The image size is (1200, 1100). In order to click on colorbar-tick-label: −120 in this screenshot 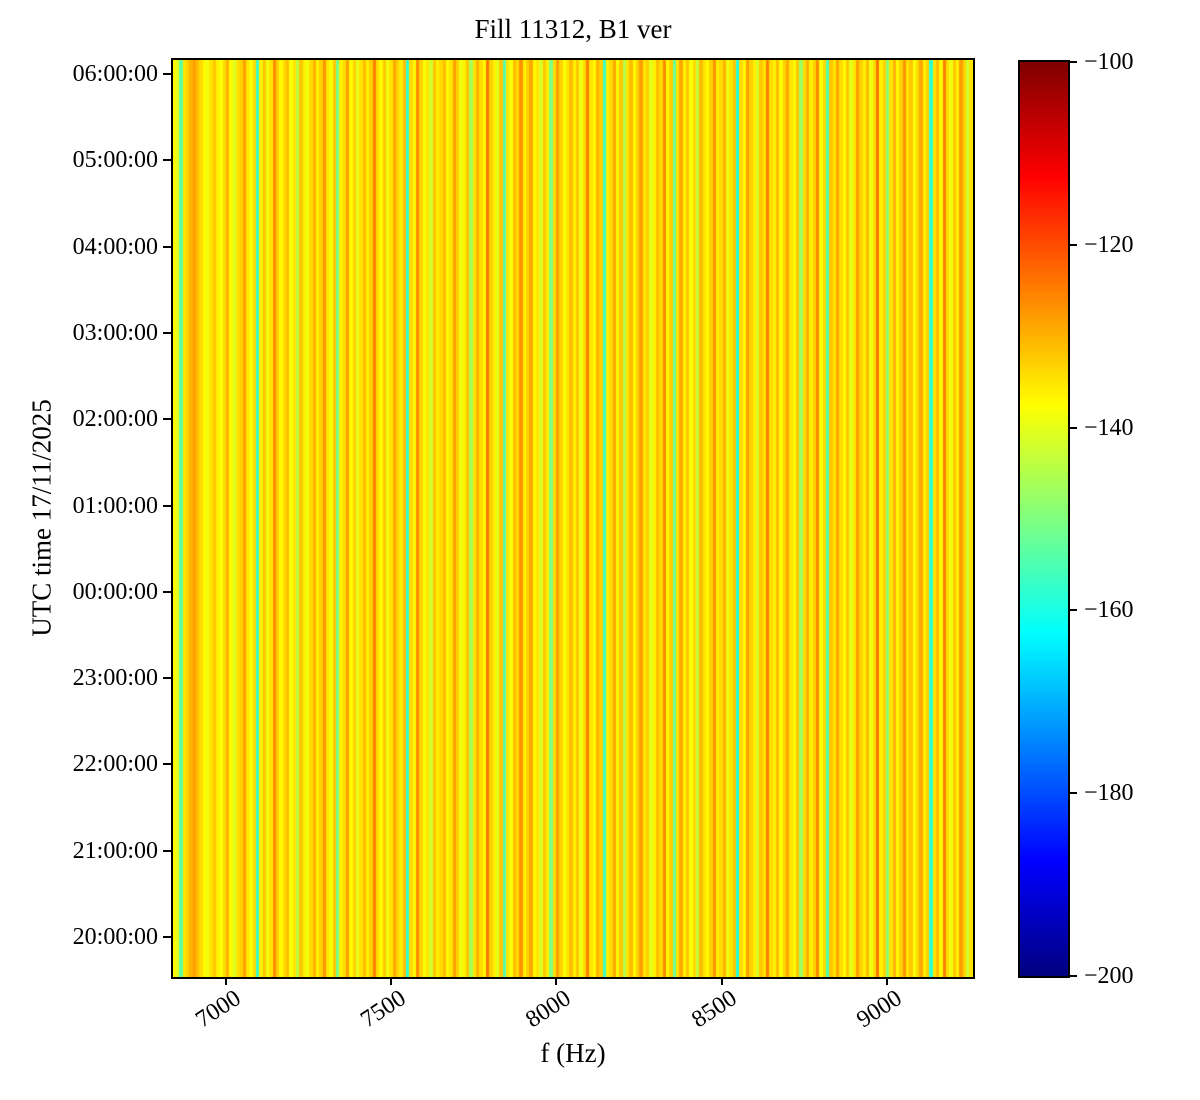, I will do `click(1109, 244)`.